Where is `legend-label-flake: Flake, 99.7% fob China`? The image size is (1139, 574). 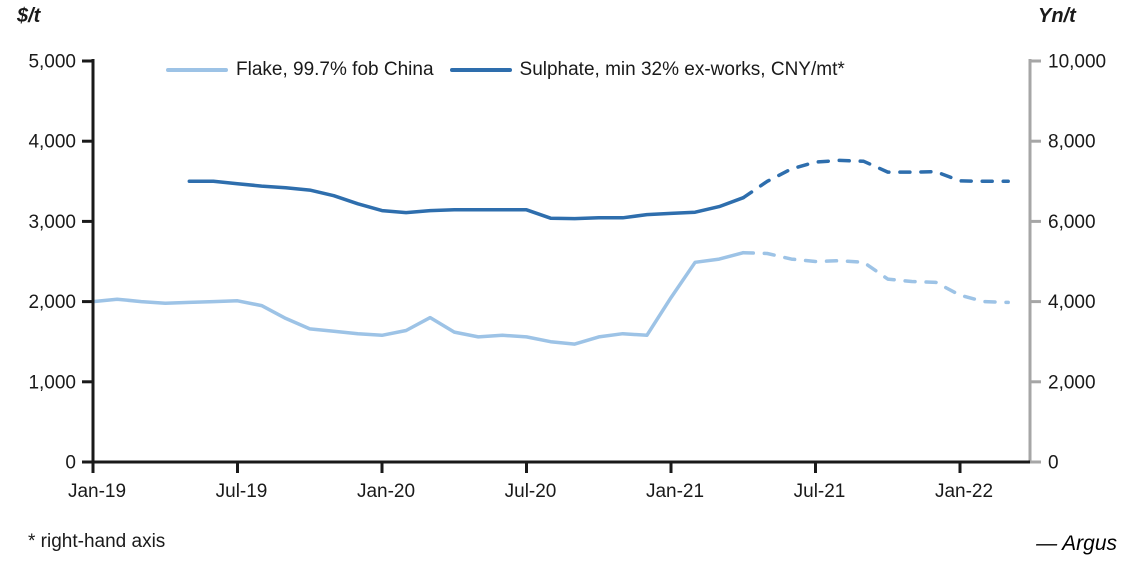
legend-label-flake: Flake, 99.7% fob China is located at coordinates (335, 69).